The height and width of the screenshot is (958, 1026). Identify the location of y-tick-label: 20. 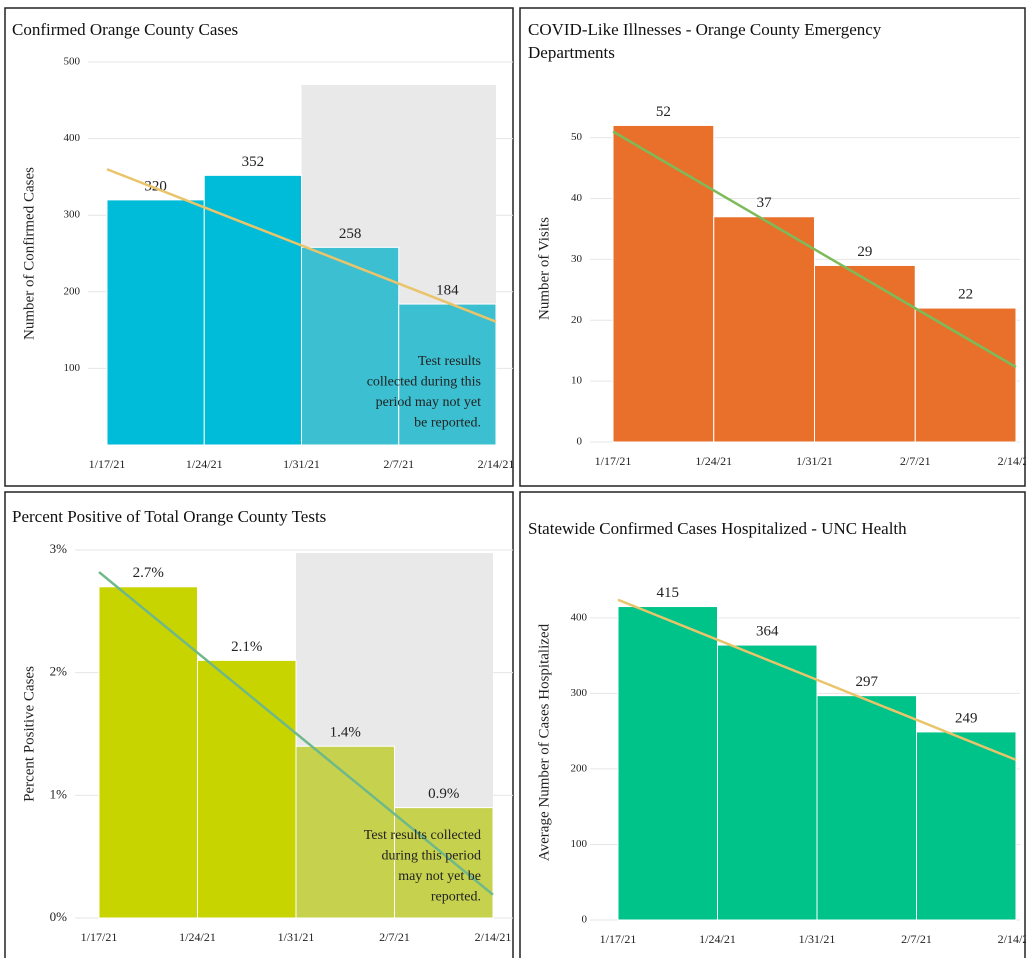
(577, 320).